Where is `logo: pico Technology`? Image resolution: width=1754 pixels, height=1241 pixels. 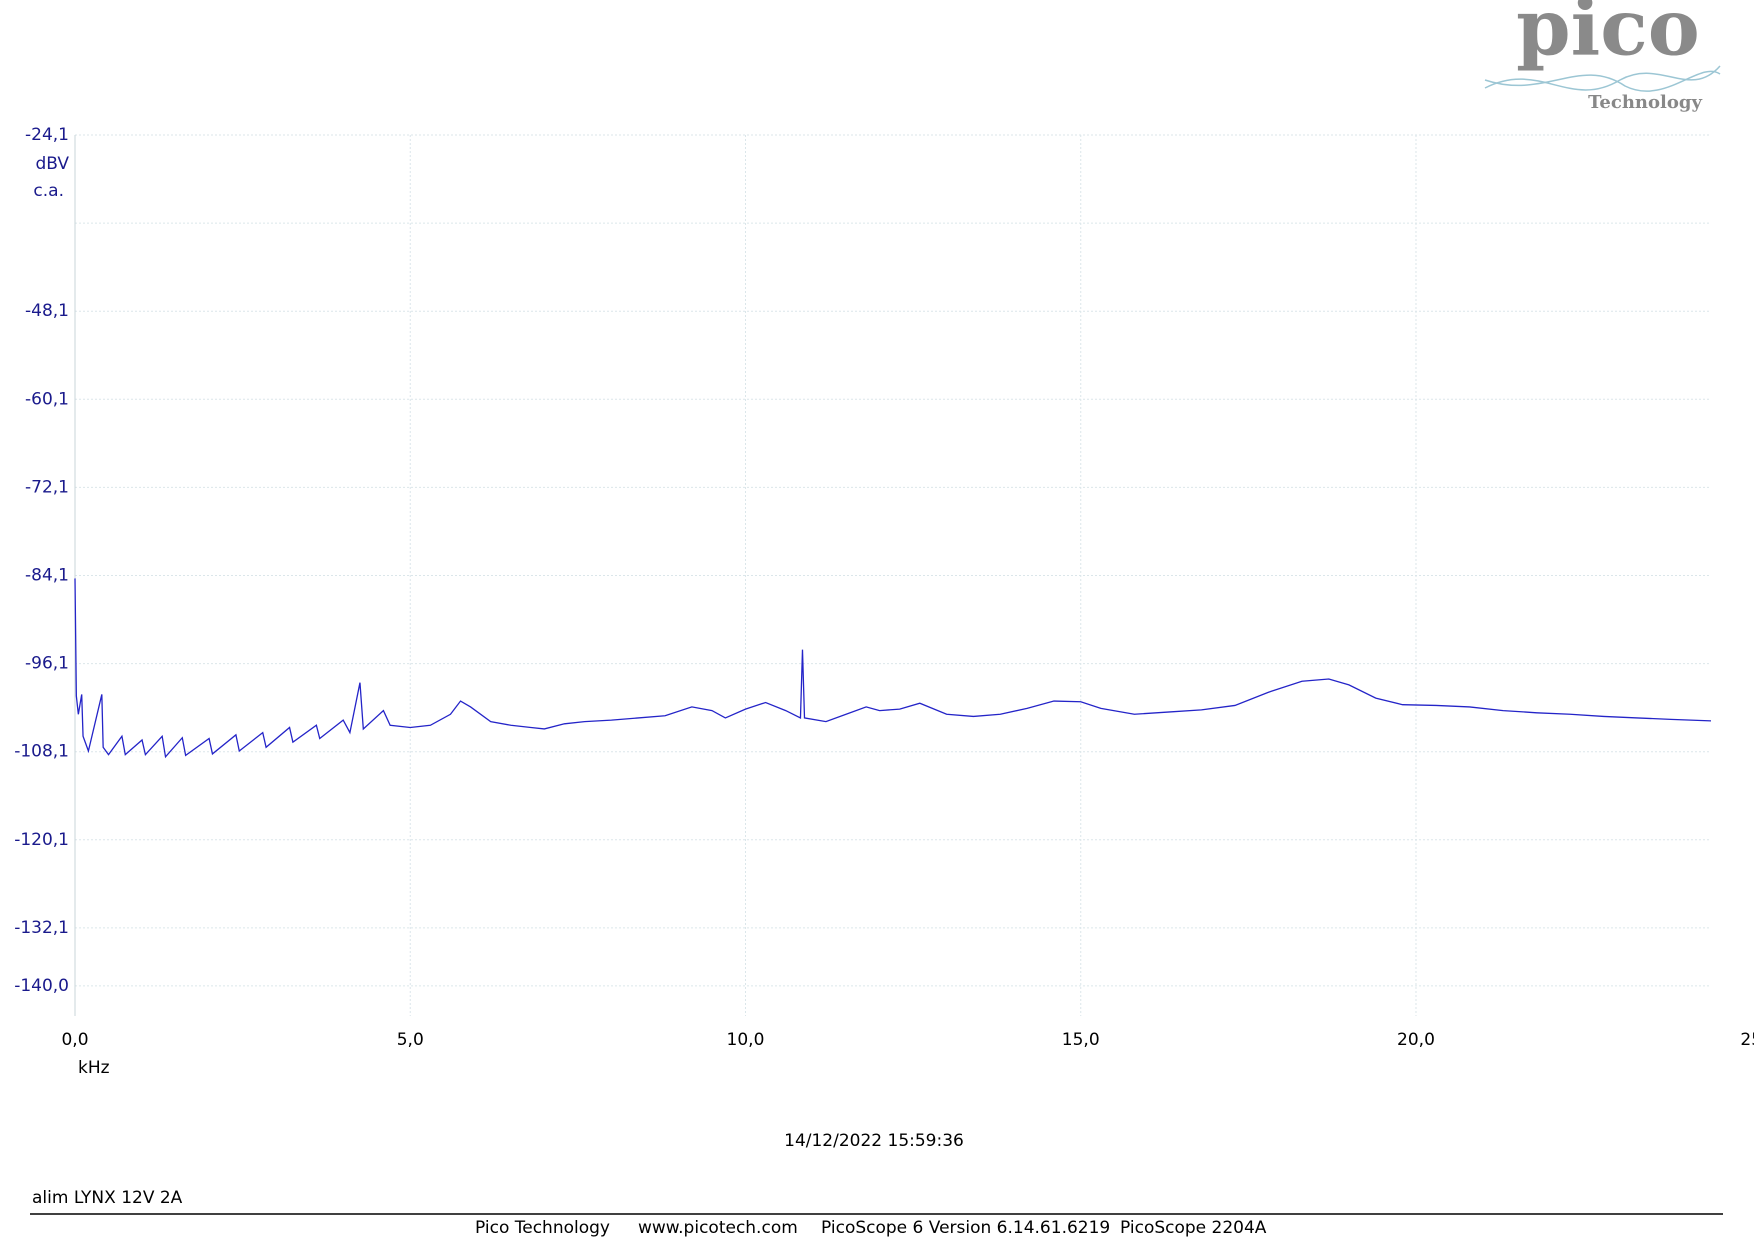
logo: pico Technology is located at coordinates (1602, 56).